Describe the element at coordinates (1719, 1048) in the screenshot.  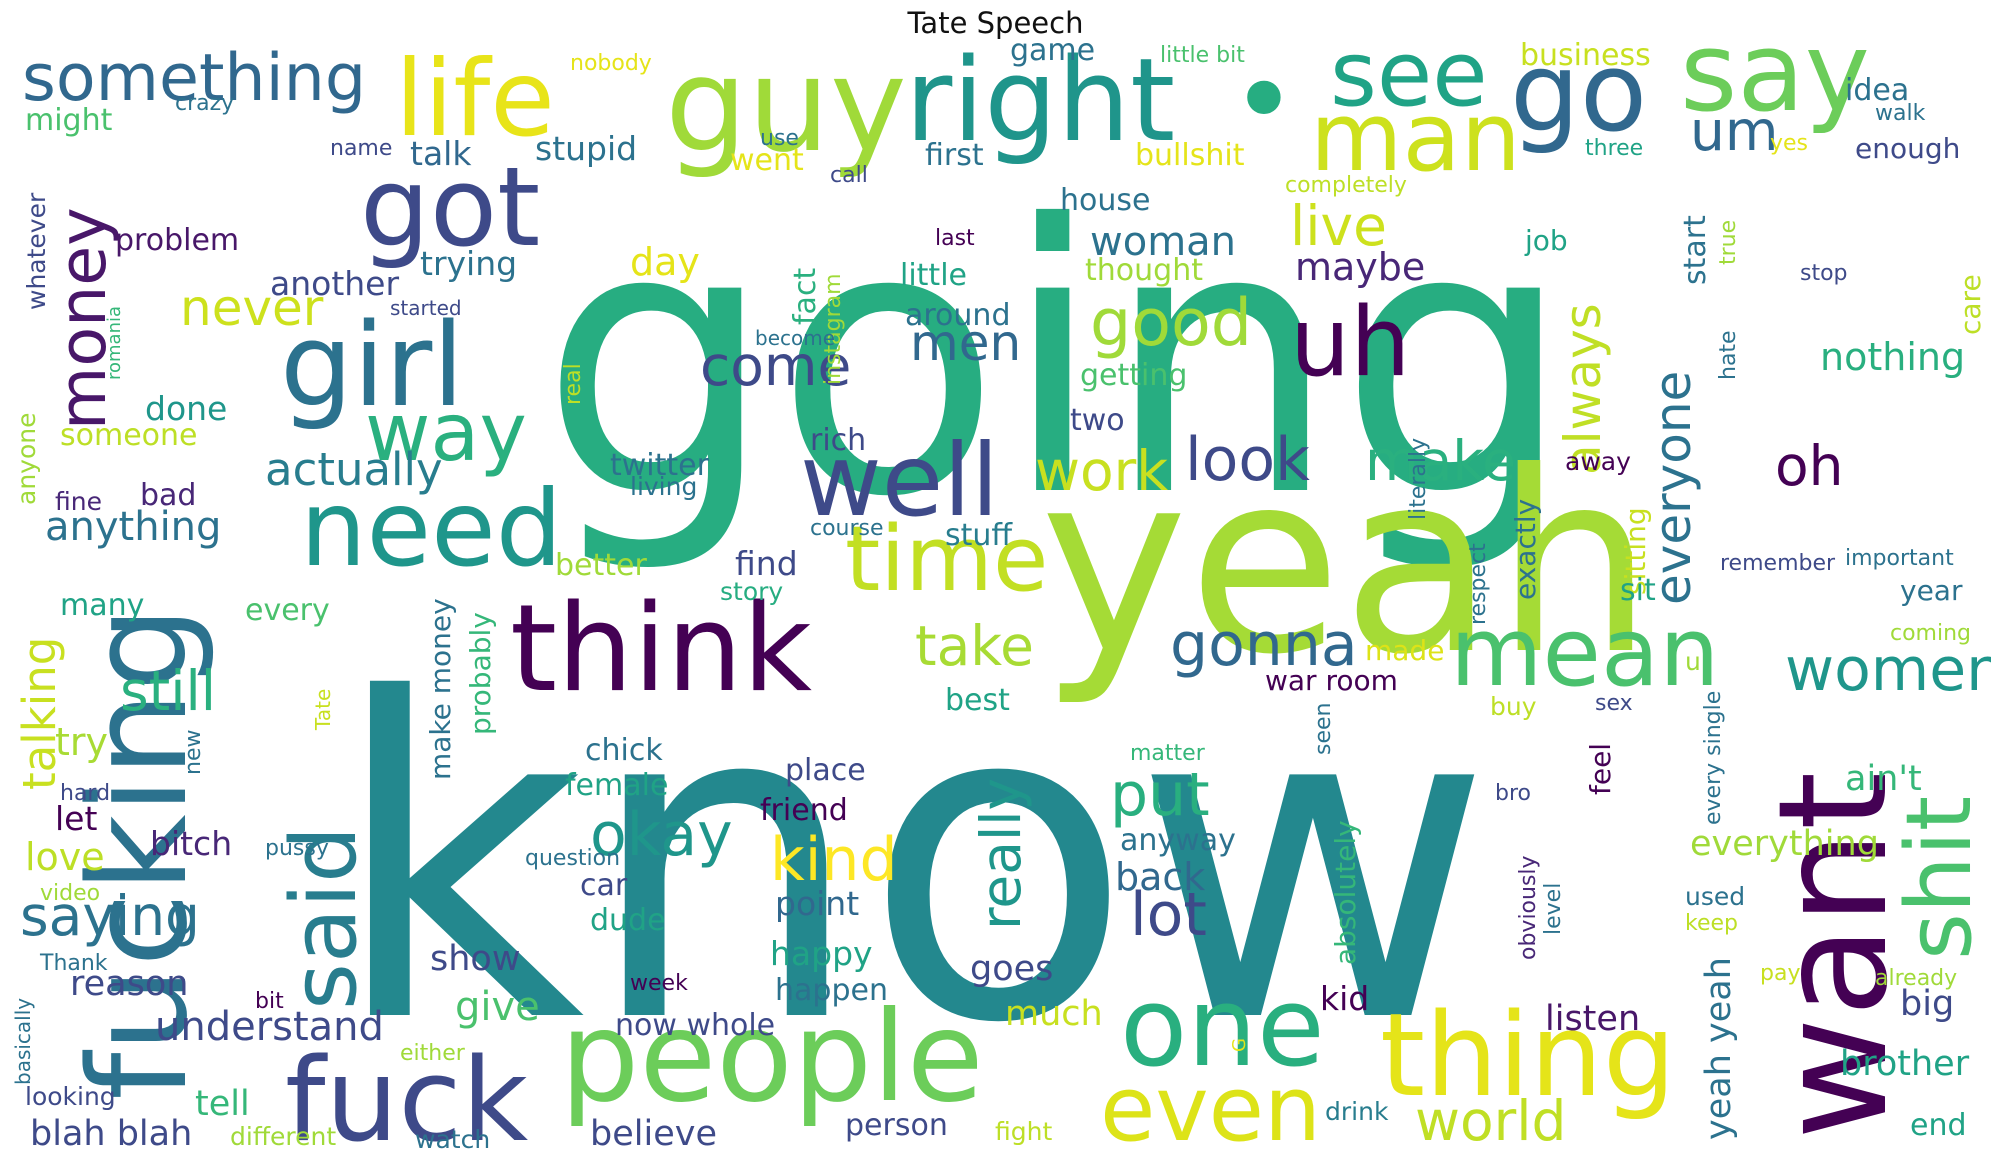
I see `word-yeah-yeah: yeah yeah` at that location.